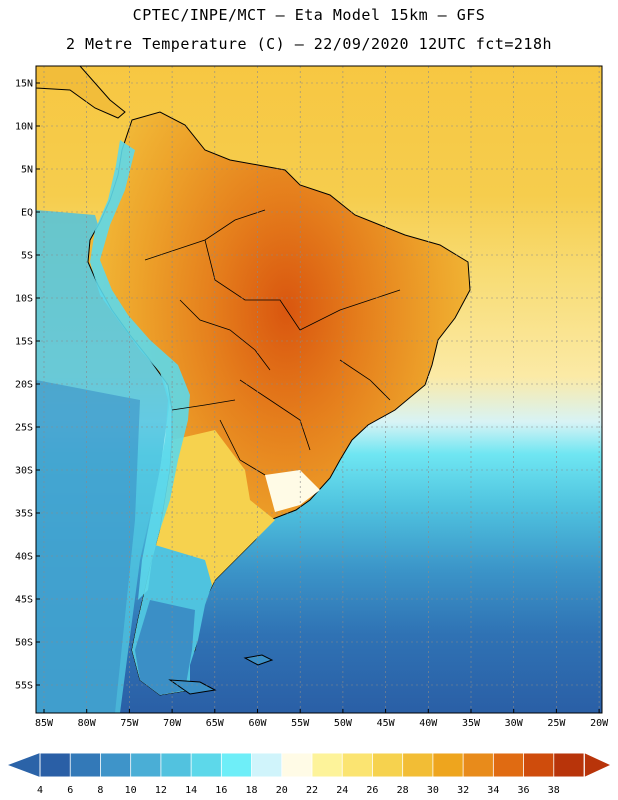  What do you see at coordinates (161, 790) in the screenshot?
I see `colorbar-label: 12` at bounding box center [161, 790].